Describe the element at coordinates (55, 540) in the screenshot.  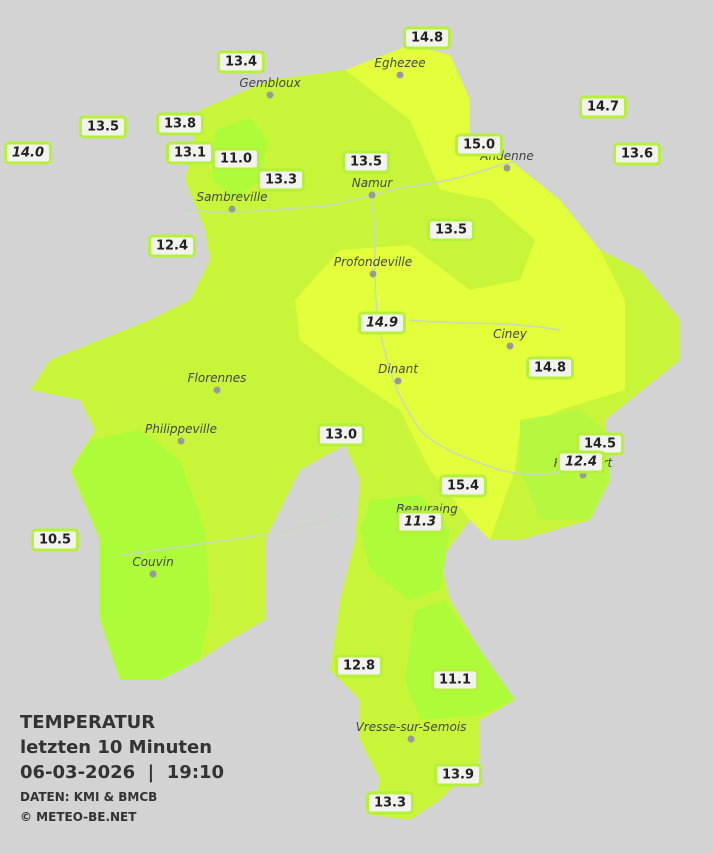
I see `station-value: 10.5` at that location.